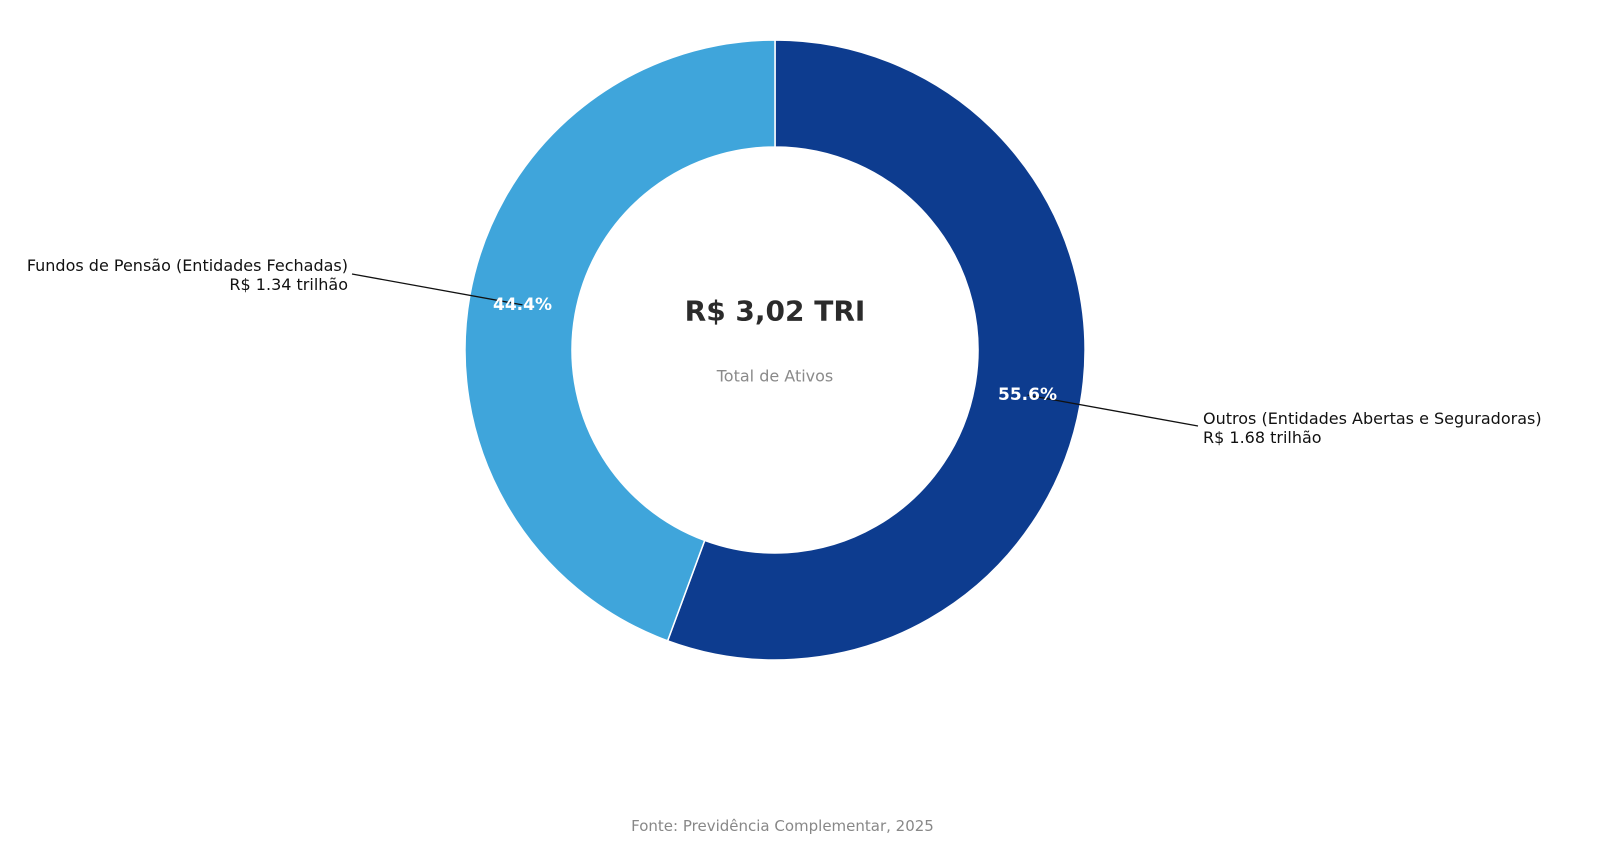 The width and height of the screenshot is (1600, 861). What do you see at coordinates (522, 305) in the screenshot?
I see `percent-label-fundos-de-pensao: 44.4%` at bounding box center [522, 305].